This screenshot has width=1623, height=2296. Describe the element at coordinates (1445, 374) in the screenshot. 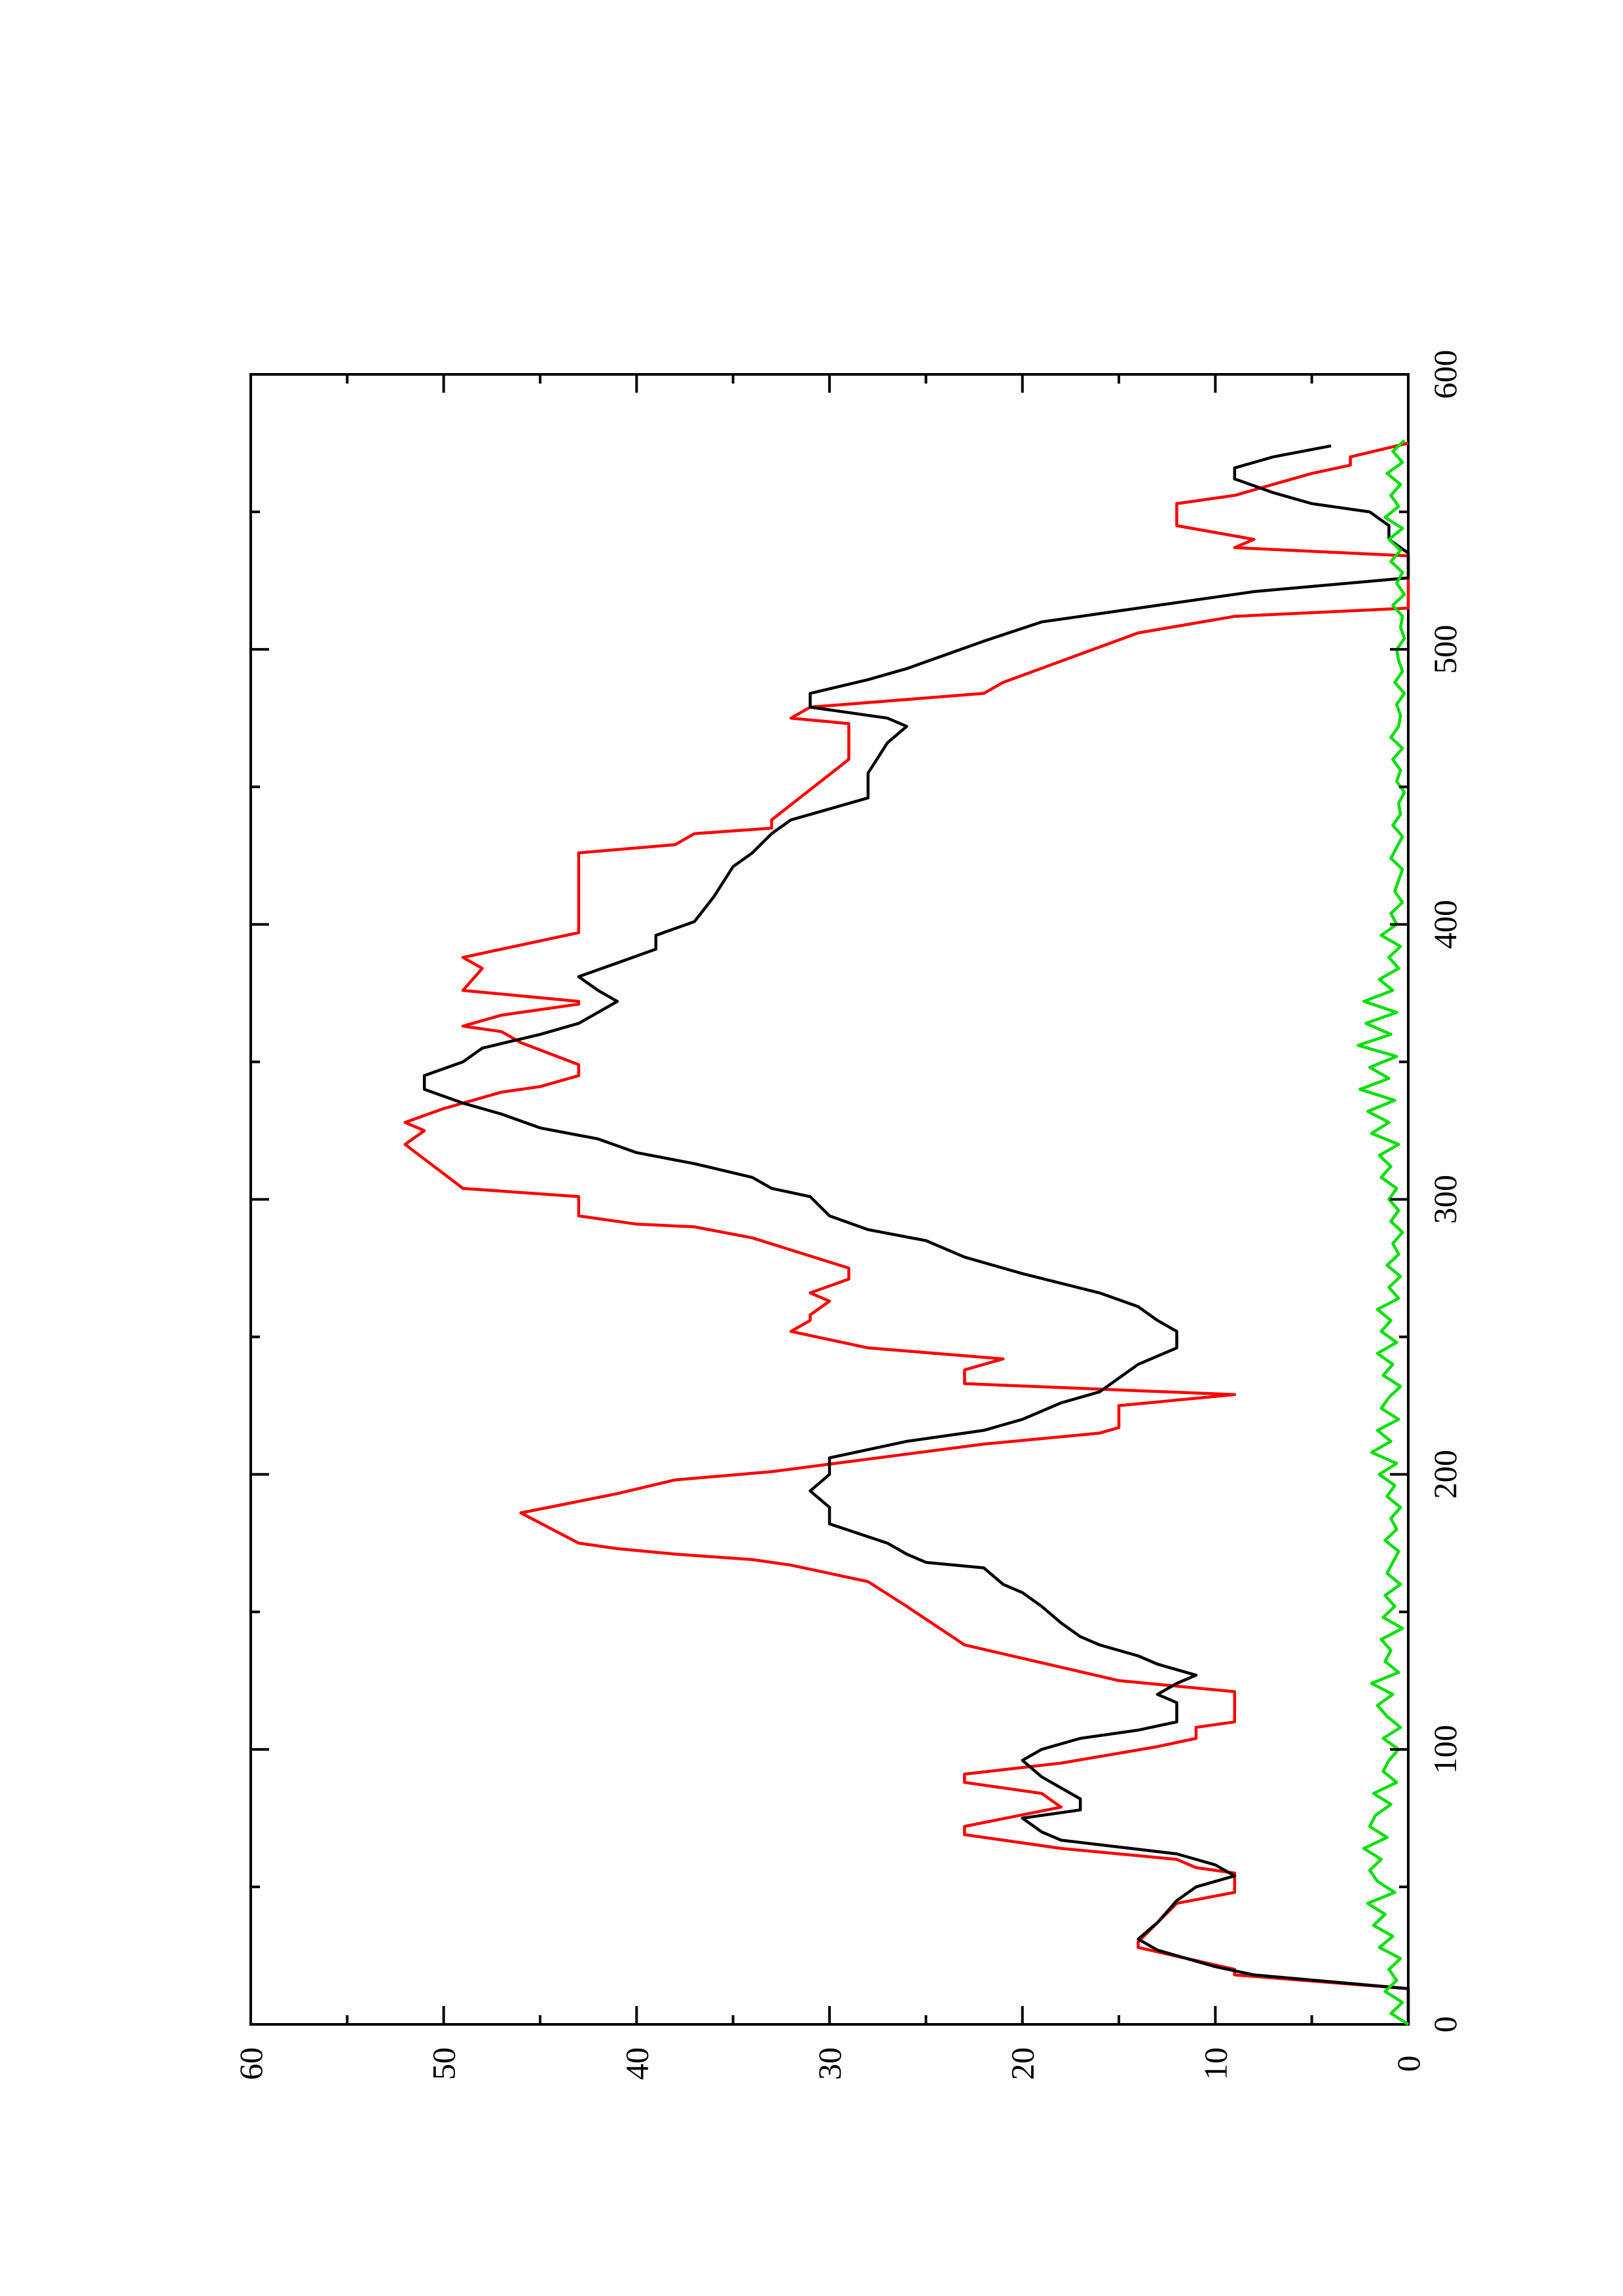

I see `x-tick-label: 600` at that location.